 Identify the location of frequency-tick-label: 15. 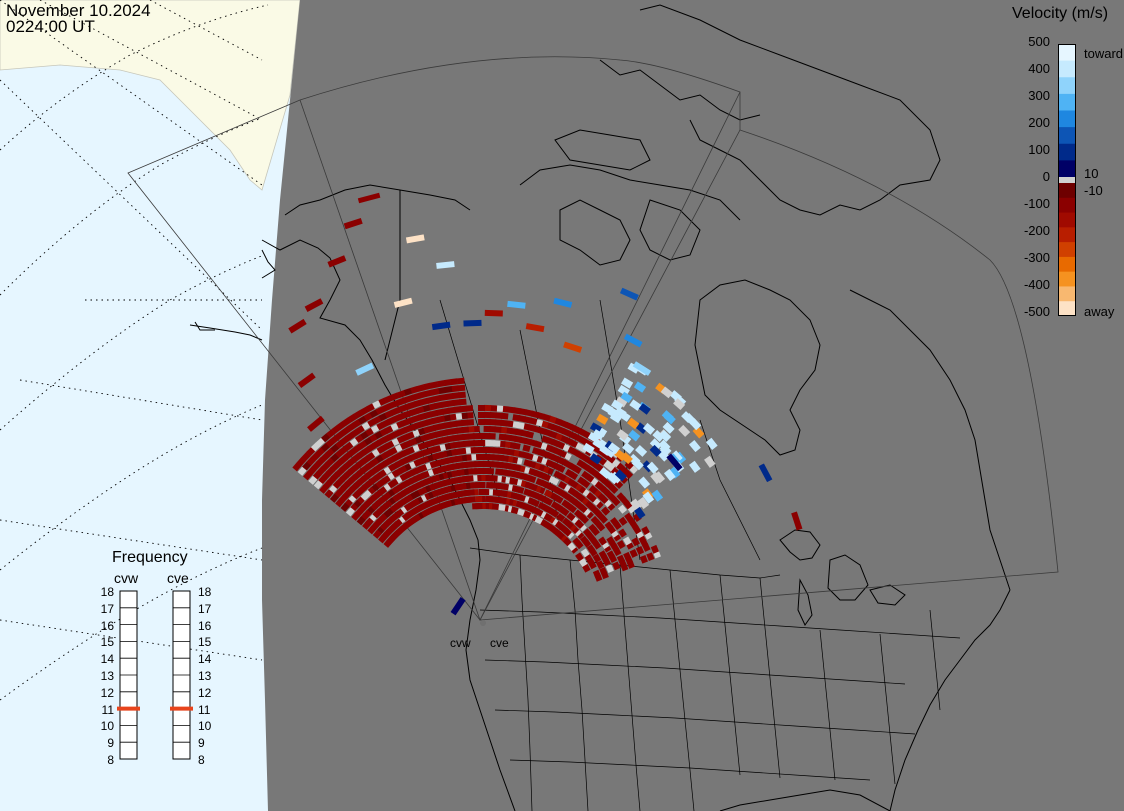
(205, 642).